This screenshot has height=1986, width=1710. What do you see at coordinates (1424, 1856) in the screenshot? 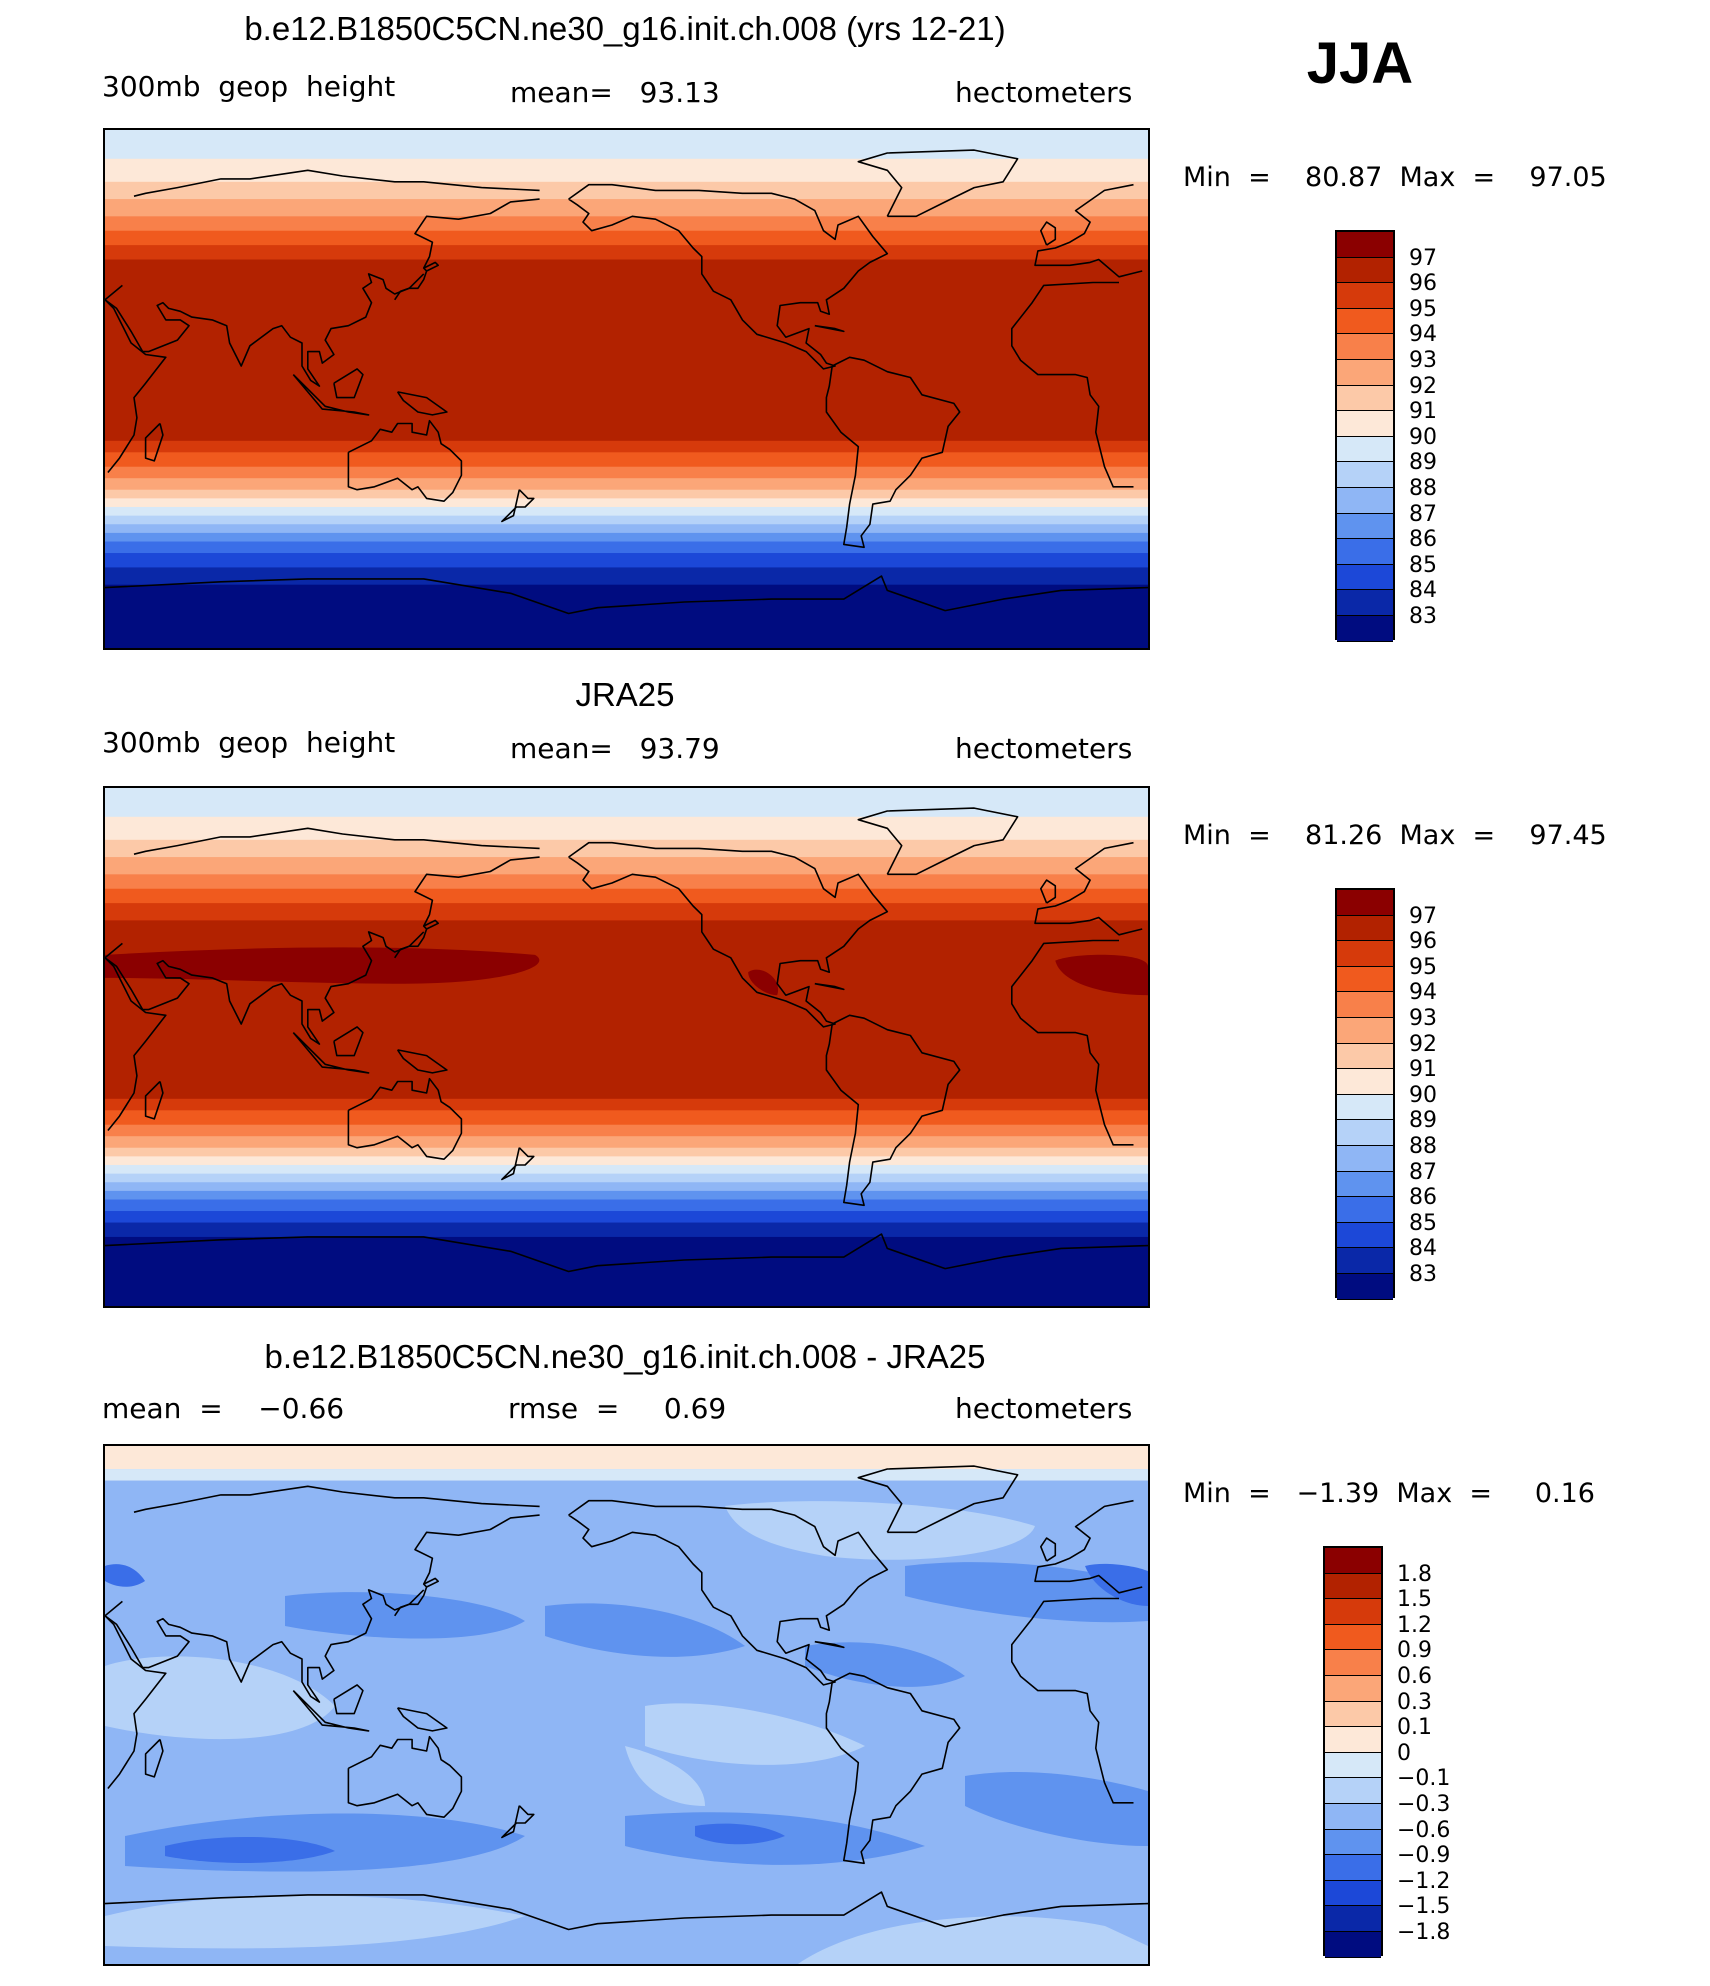
I see `colorbar-label: −0.9` at bounding box center [1424, 1856].